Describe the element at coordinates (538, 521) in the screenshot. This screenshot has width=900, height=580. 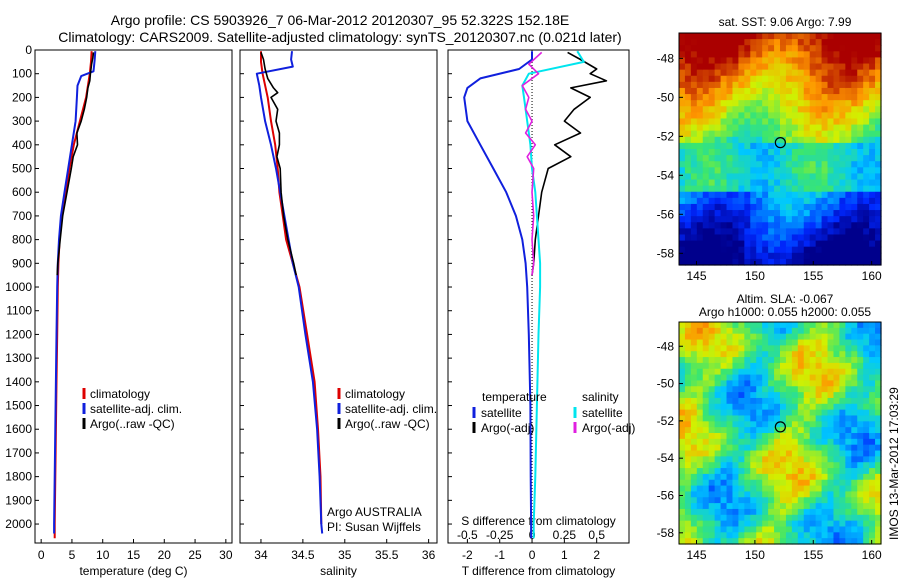
I see `s-difference-axis-label: S difference from climatology` at that location.